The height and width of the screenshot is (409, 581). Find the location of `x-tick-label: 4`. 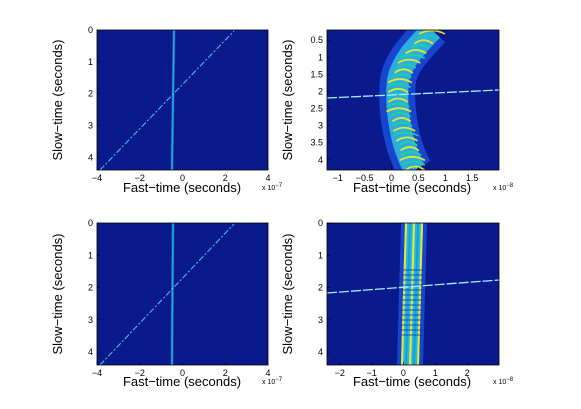

x-tick-label: 4 is located at coordinates (267, 178).